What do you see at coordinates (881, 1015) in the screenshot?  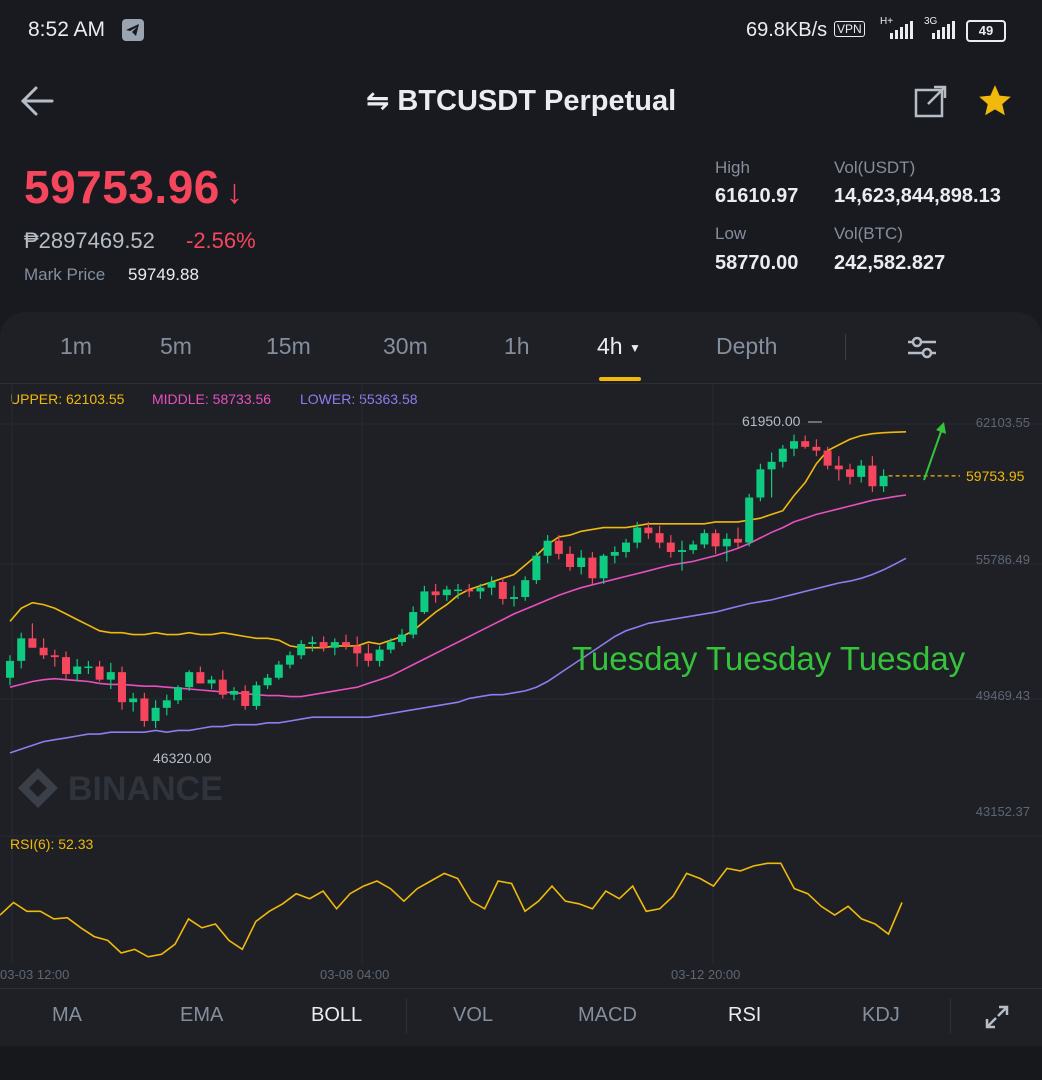 I see `indicator-kdj: KDJ` at bounding box center [881, 1015].